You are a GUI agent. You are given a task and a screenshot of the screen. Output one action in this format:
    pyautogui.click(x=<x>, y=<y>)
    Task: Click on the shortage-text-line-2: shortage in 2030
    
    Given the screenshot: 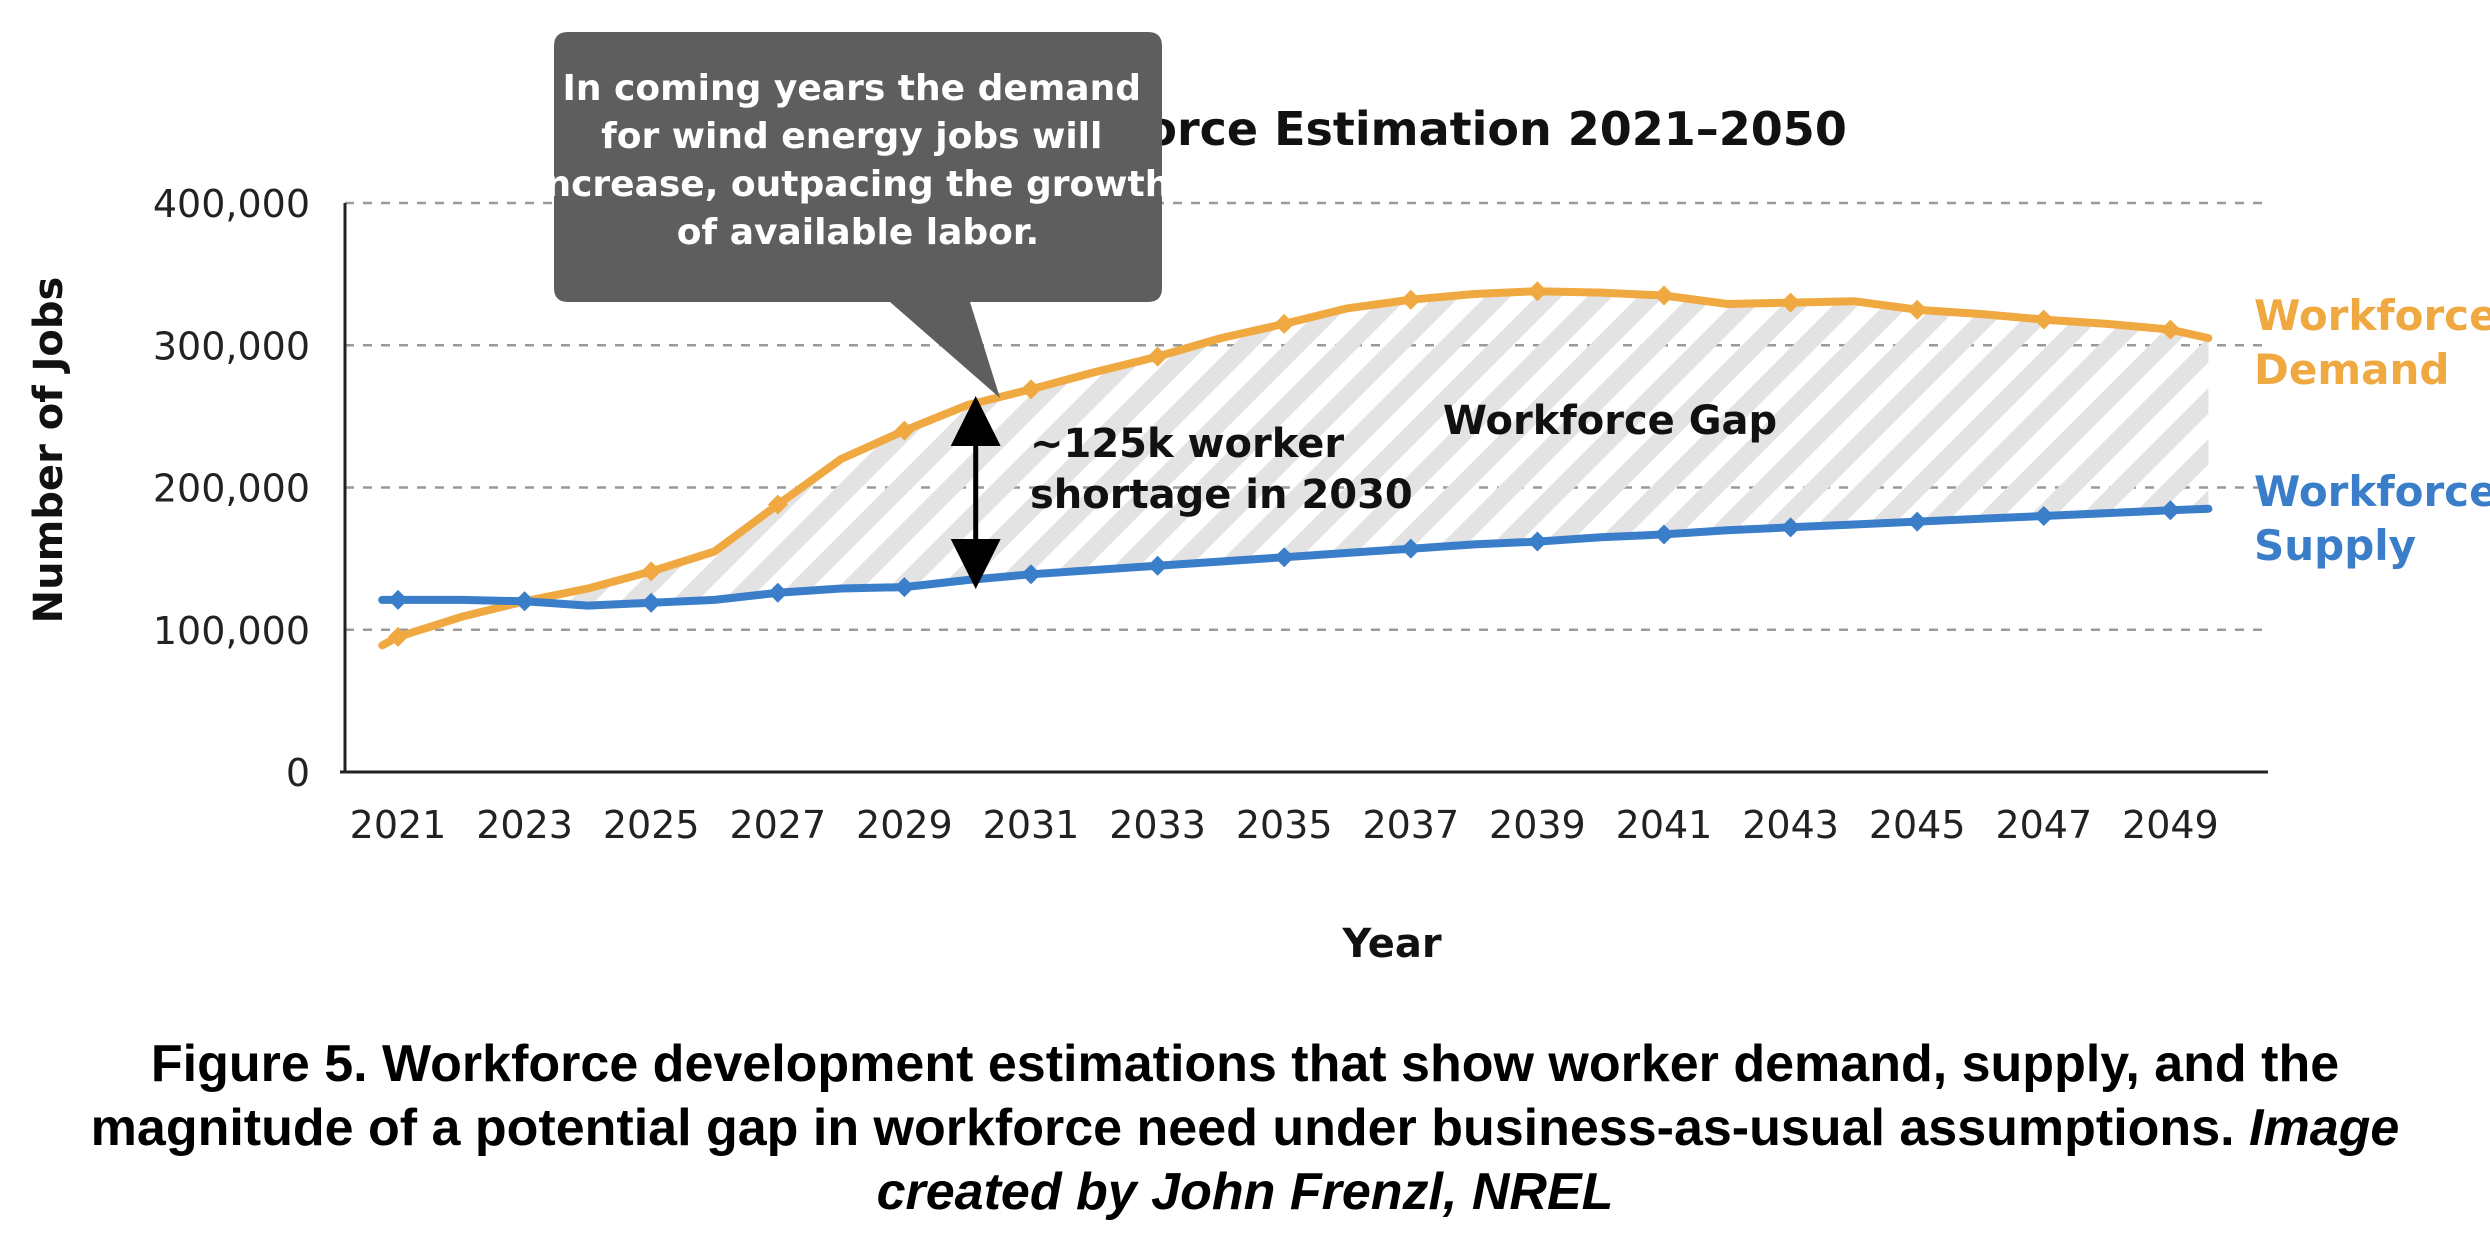 What is the action you would take?
    pyautogui.click(x=1221, y=495)
    